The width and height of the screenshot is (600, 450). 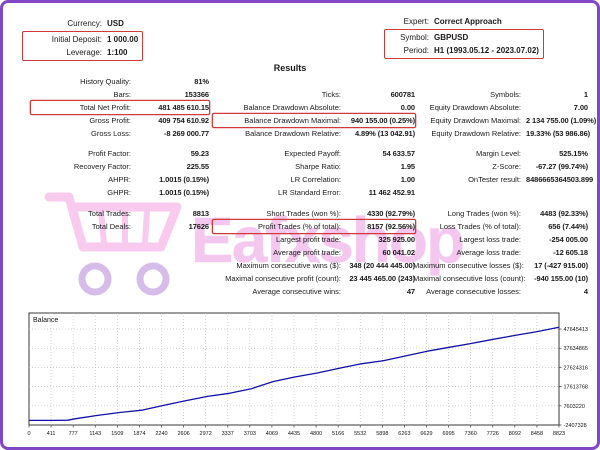 I want to click on x-tick-label: 4069, so click(x=272, y=434).